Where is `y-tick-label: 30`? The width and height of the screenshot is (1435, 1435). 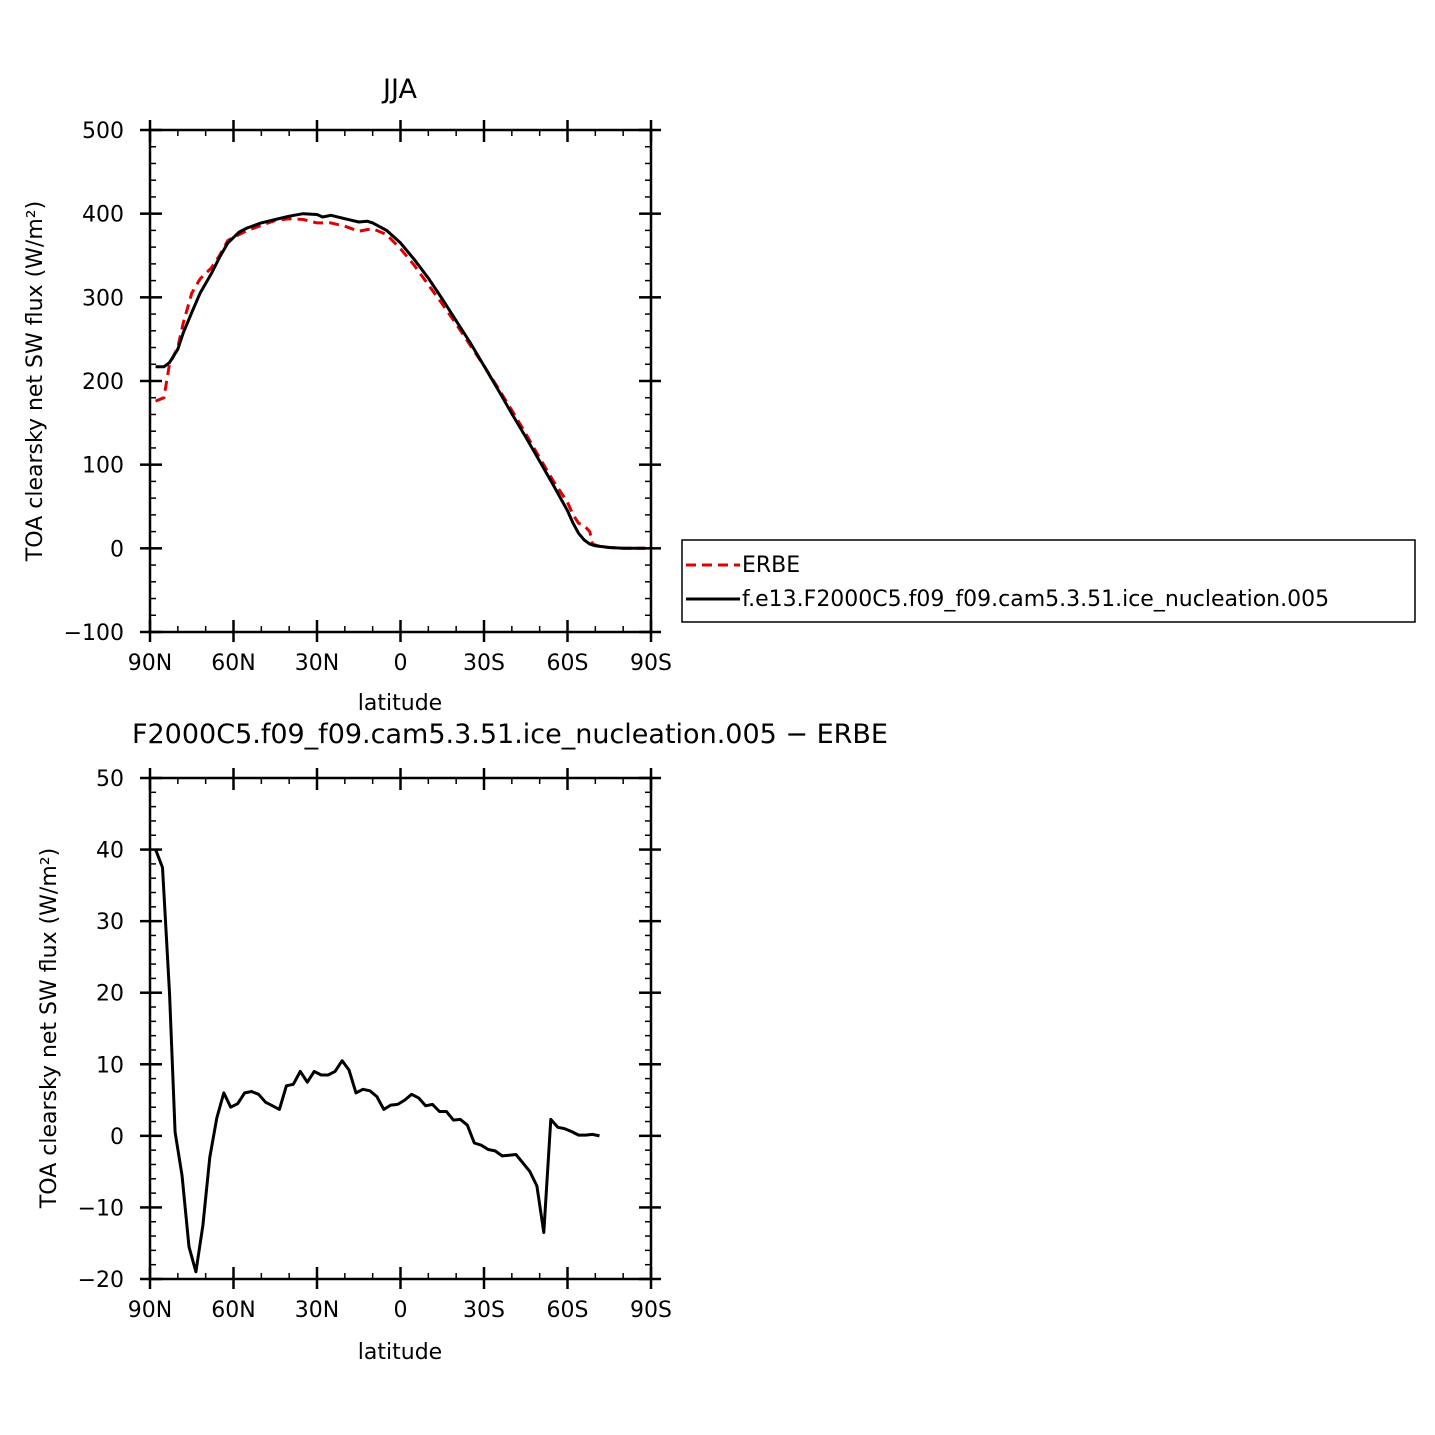
y-tick-label: 30 is located at coordinates (110, 922).